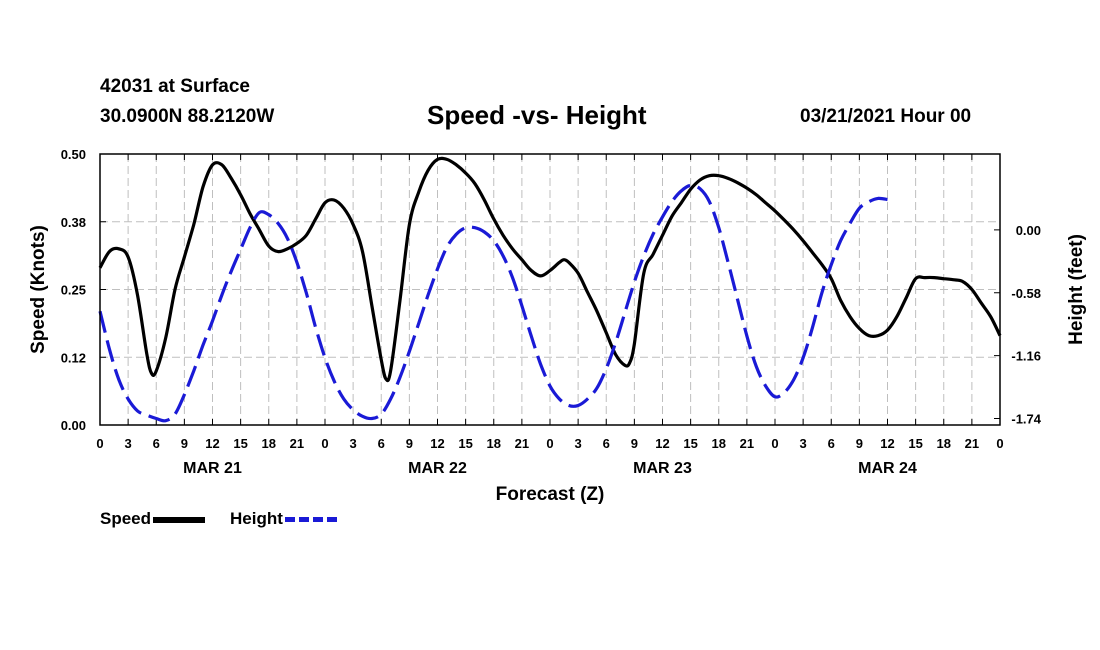  I want to click on legend-swatch-speed, so click(179, 519).